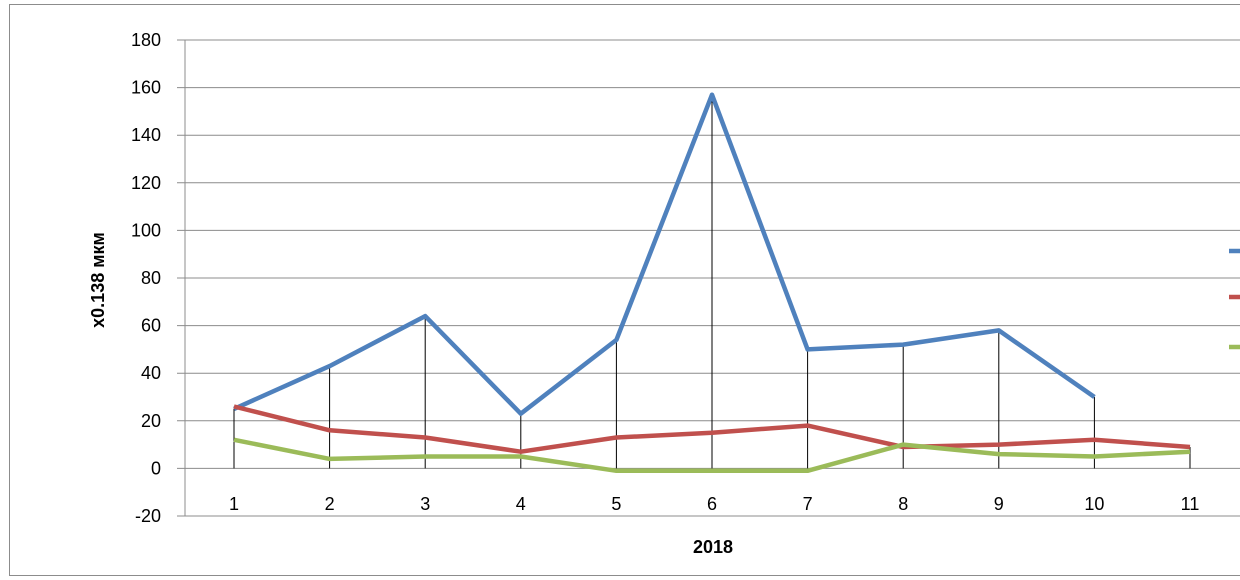 The image size is (1240, 580). Describe the element at coordinates (425, 504) in the screenshot. I see `x-tick-label: 3` at that location.